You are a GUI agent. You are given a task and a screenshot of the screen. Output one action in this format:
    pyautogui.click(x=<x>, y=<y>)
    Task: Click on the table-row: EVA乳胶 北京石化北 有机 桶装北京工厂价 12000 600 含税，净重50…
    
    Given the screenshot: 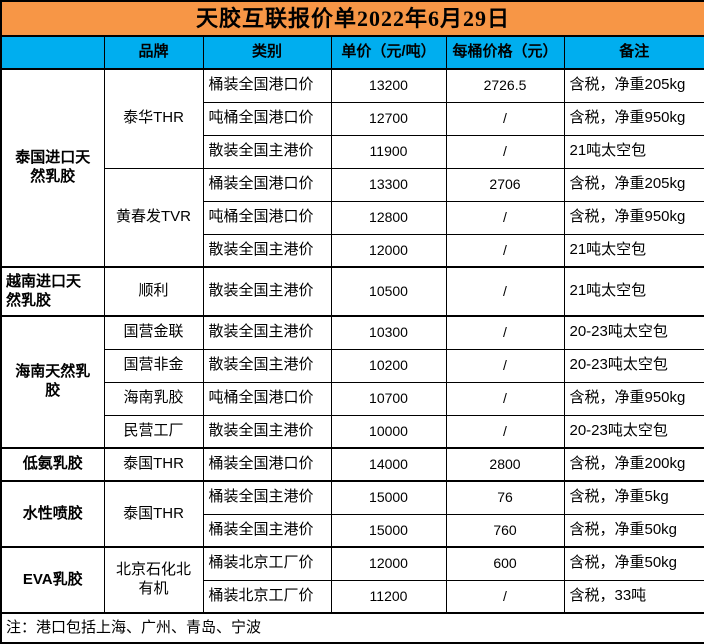 What is the action you would take?
    pyautogui.click(x=352, y=580)
    